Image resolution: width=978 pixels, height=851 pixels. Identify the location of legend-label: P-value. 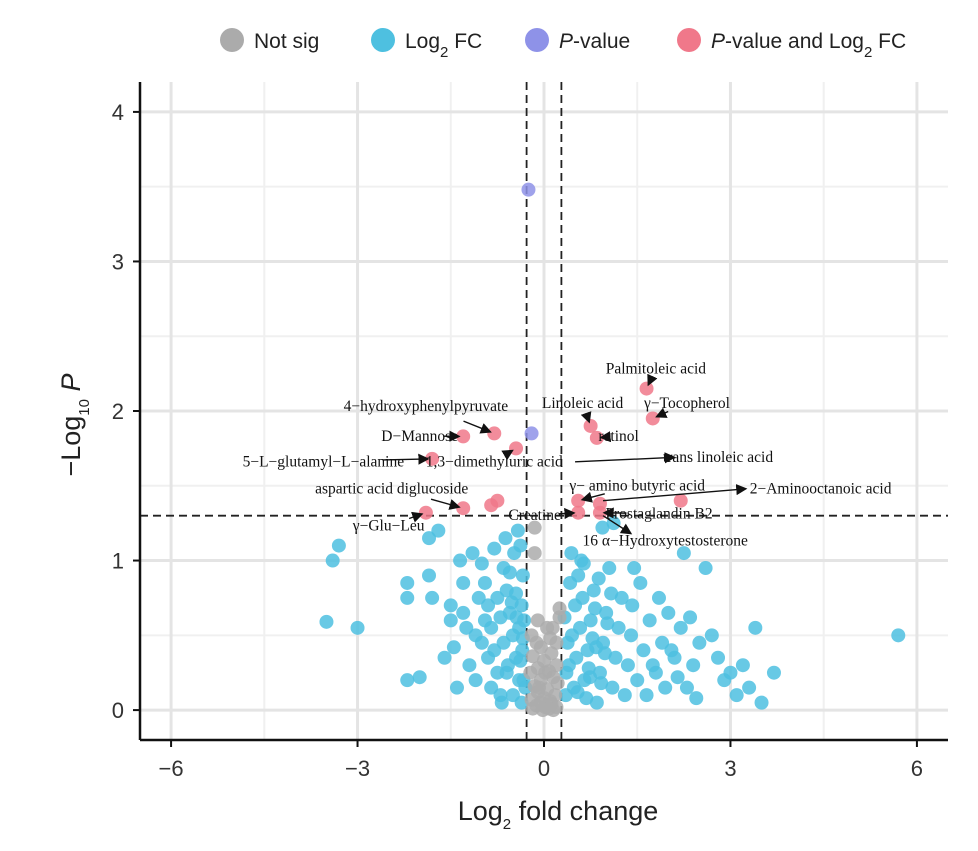
(594, 41).